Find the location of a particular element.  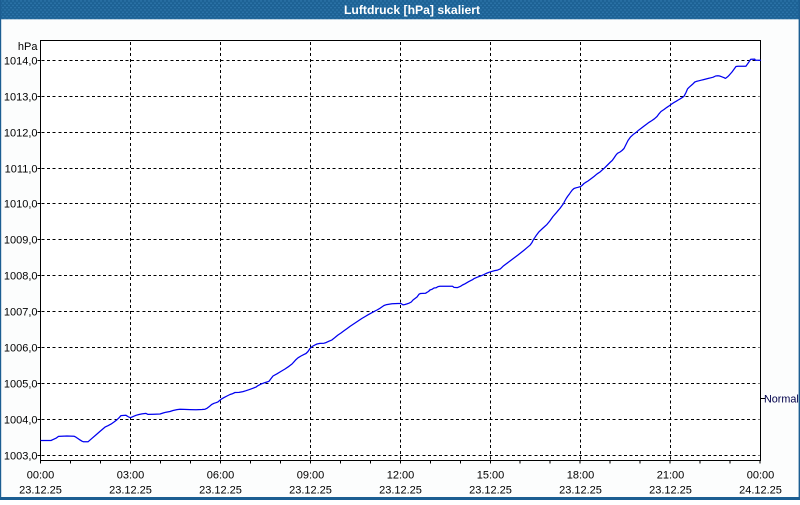

svg-text: Luftdruck [hPa] skaliert is located at coordinates (412, 10).